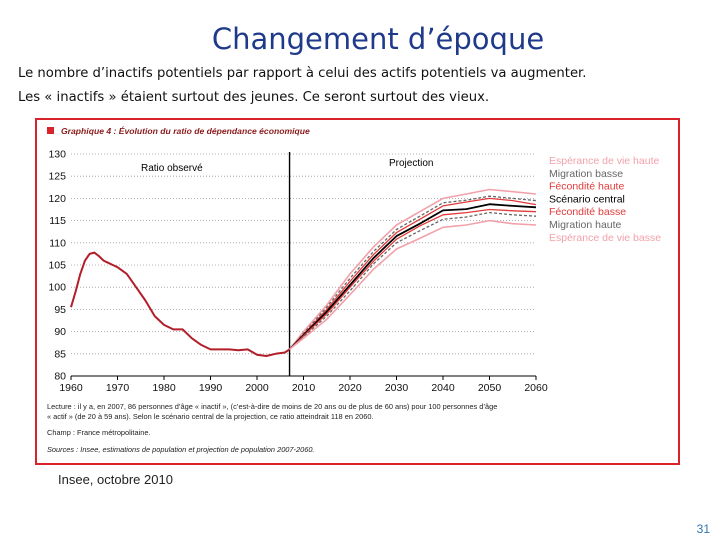  I want to click on y-tick-label-110: 110, so click(57, 243).